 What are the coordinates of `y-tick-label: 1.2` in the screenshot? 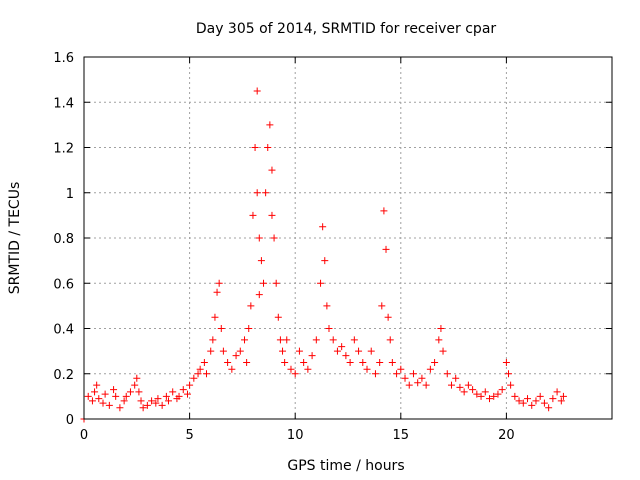 It's located at (63, 149).